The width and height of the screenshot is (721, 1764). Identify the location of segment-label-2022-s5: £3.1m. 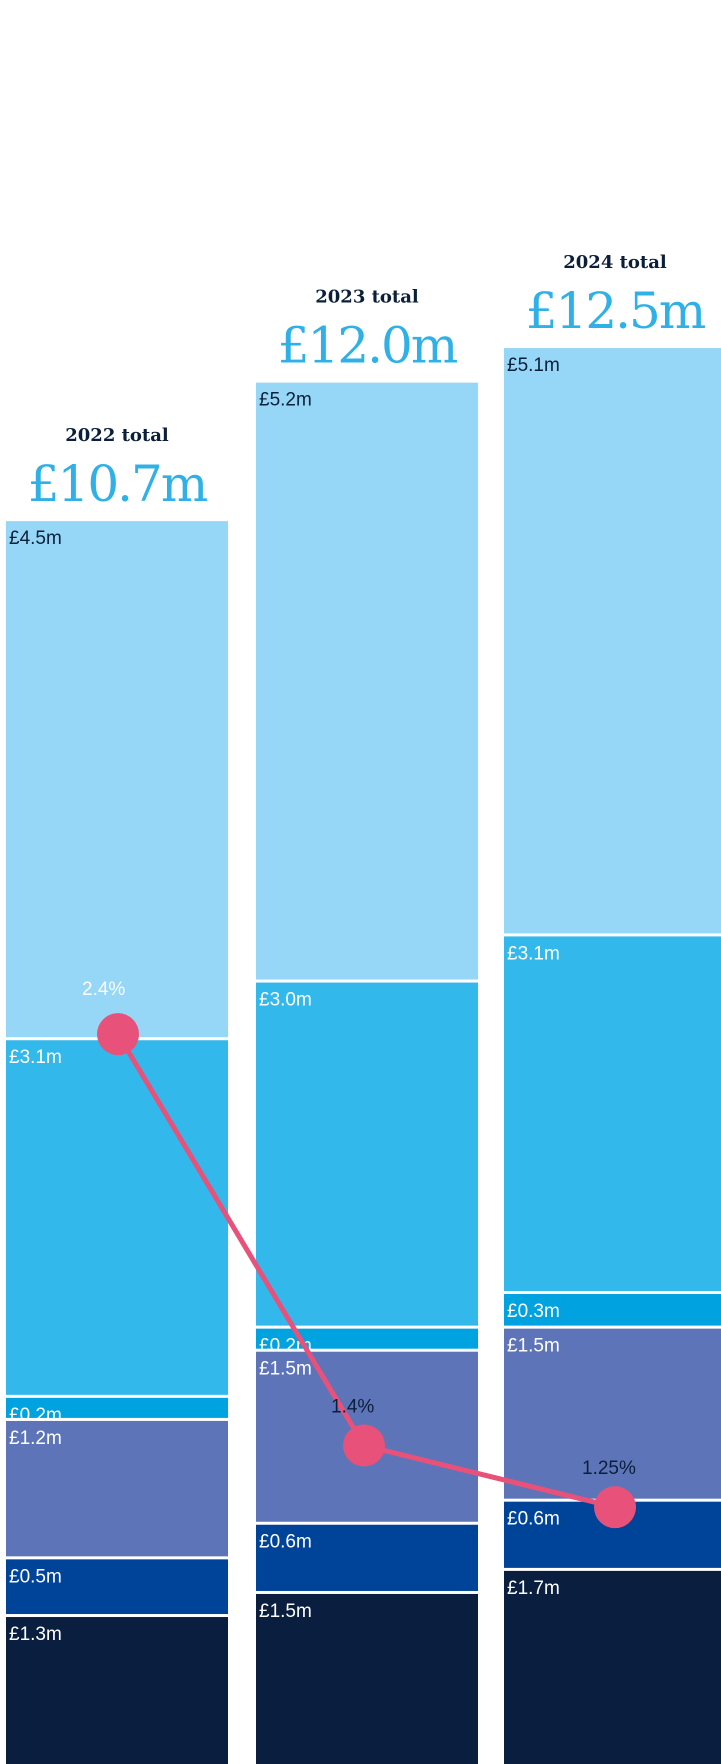
(35, 1057).